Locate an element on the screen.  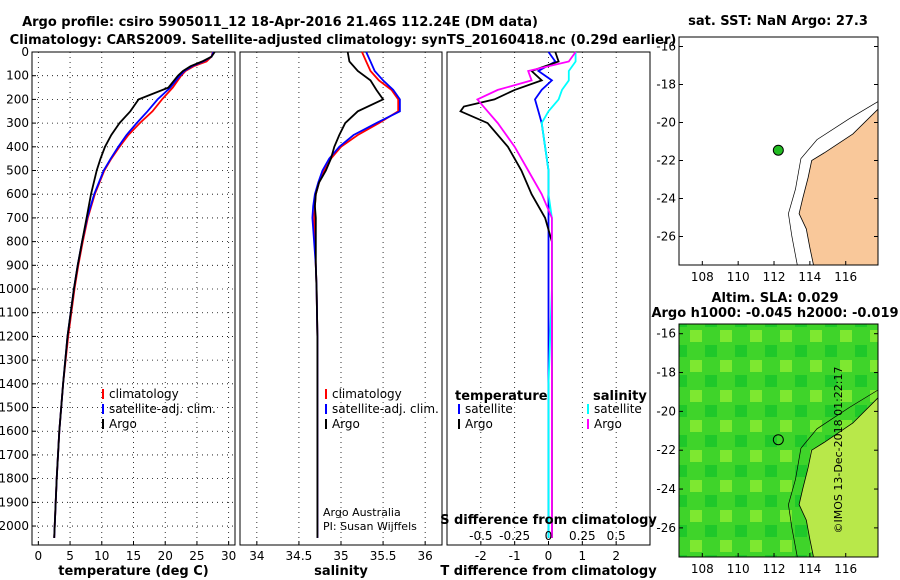
x-tick-label: -2 is located at coordinates (481, 556).